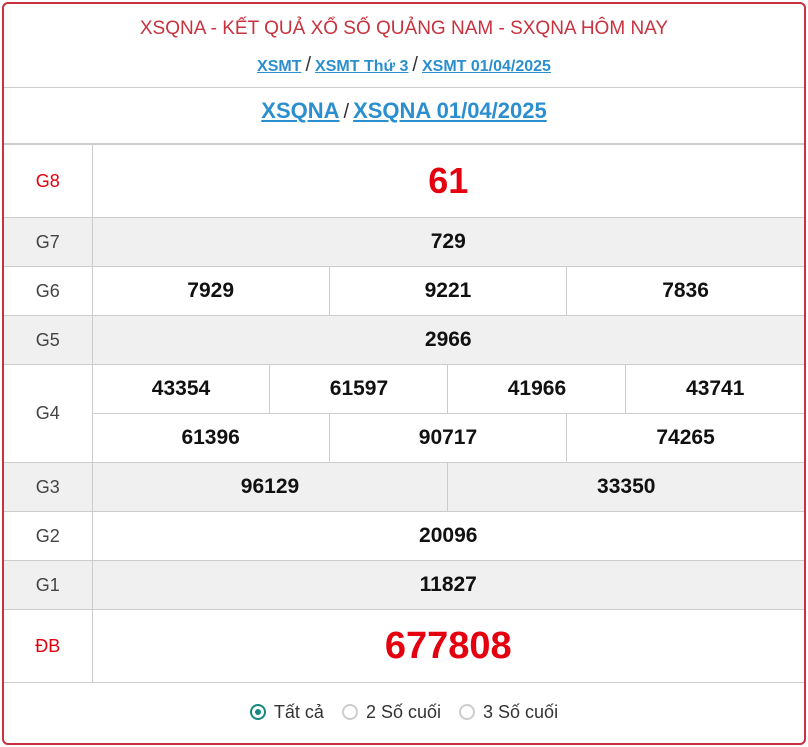 The width and height of the screenshot is (808, 747). I want to click on prize-number: 729, so click(447, 242).